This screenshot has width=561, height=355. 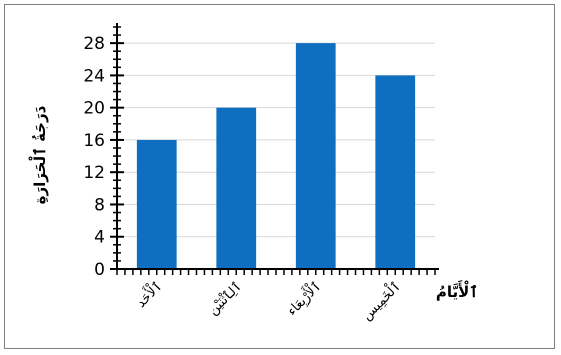 What do you see at coordinates (94, 109) in the screenshot?
I see `y-tick-label: 20` at bounding box center [94, 109].